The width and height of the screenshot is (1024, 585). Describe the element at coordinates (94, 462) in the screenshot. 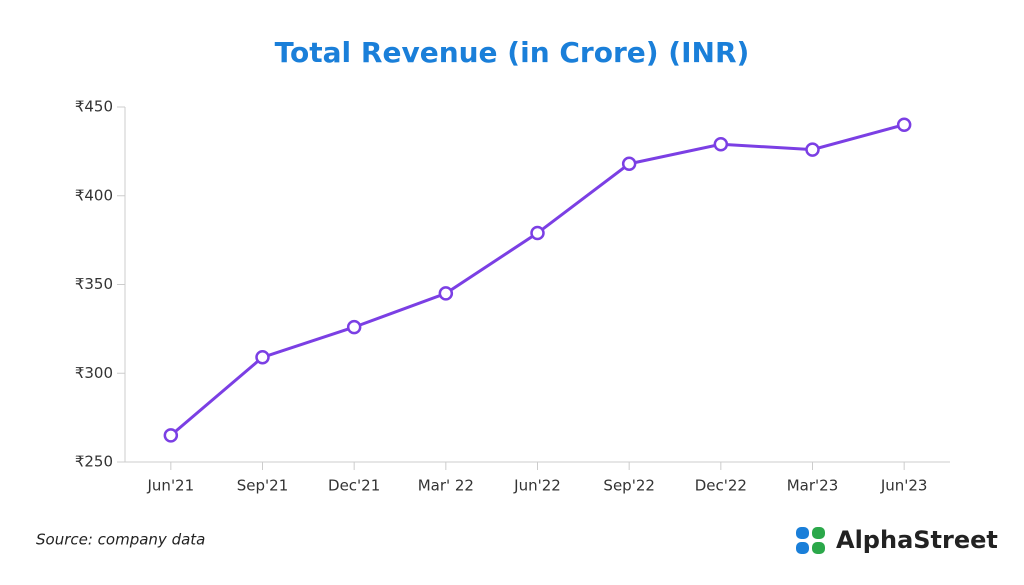

I see `y-tick-label: ₹250` at that location.